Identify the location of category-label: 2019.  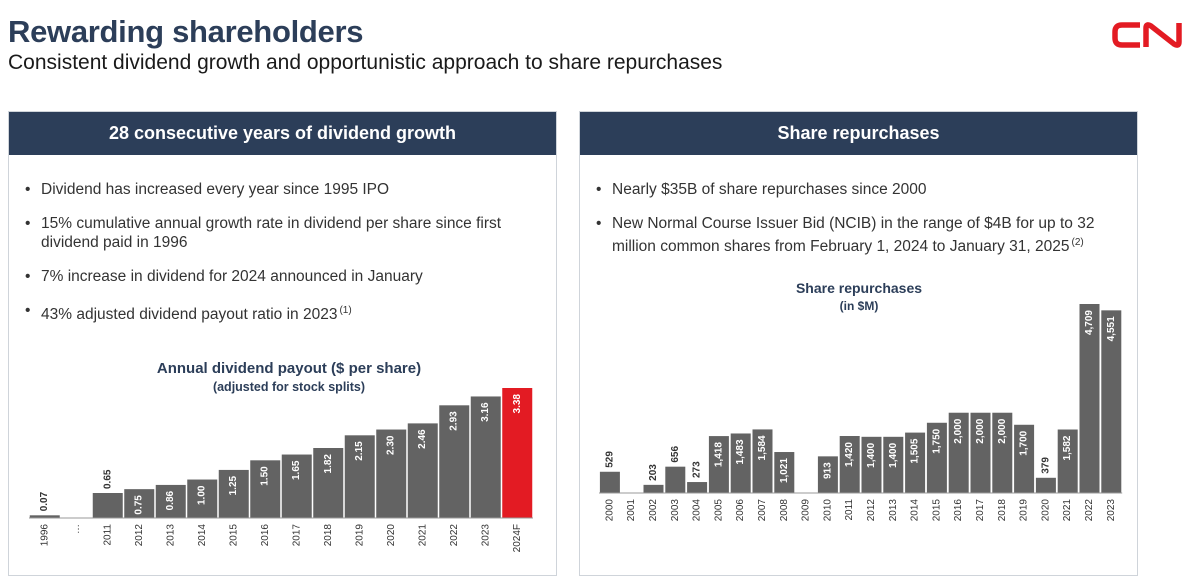
(1024, 510).